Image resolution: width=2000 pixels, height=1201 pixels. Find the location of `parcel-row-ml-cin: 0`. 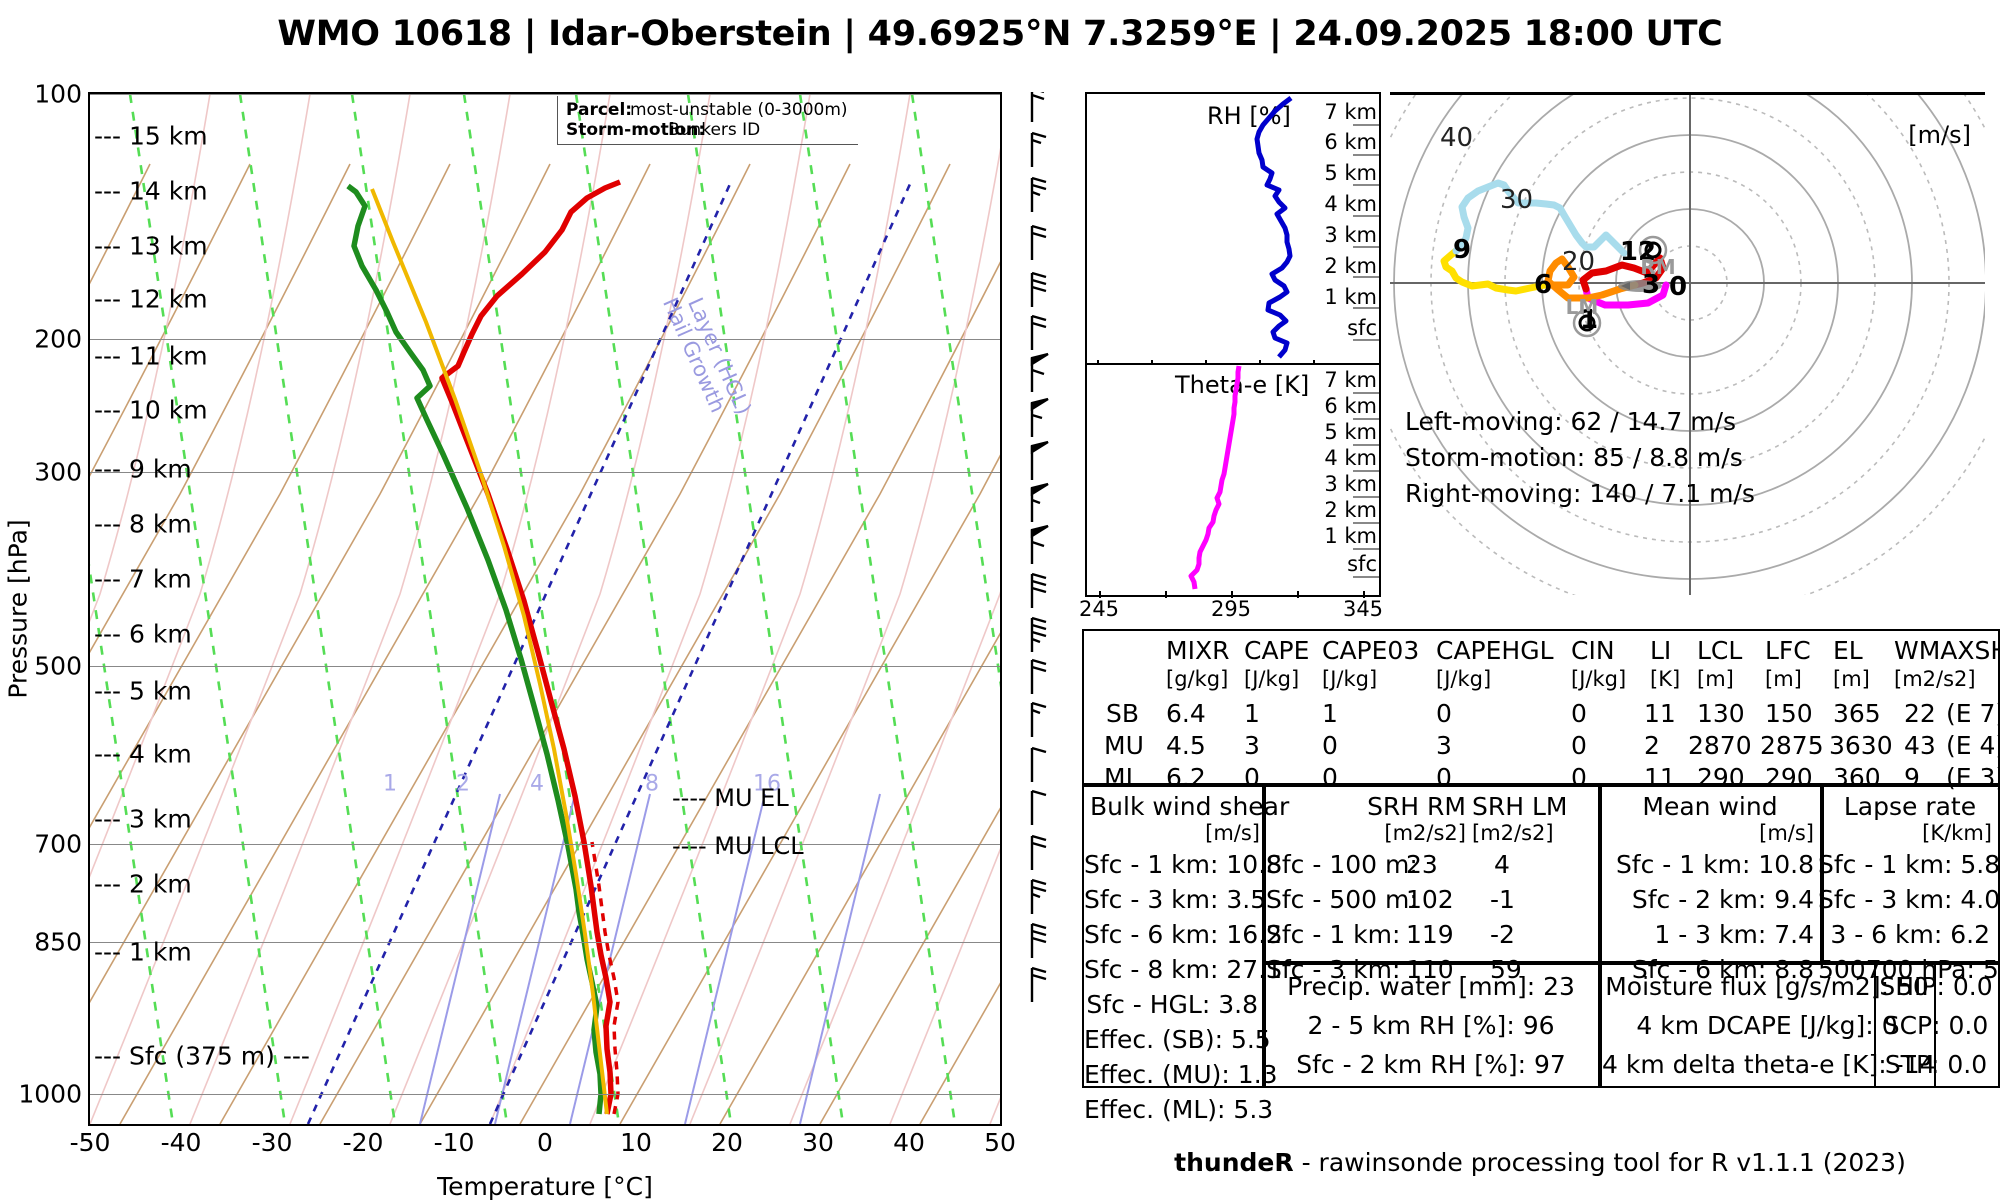

parcel-row-ml-cin: 0 is located at coordinates (1579, 777).